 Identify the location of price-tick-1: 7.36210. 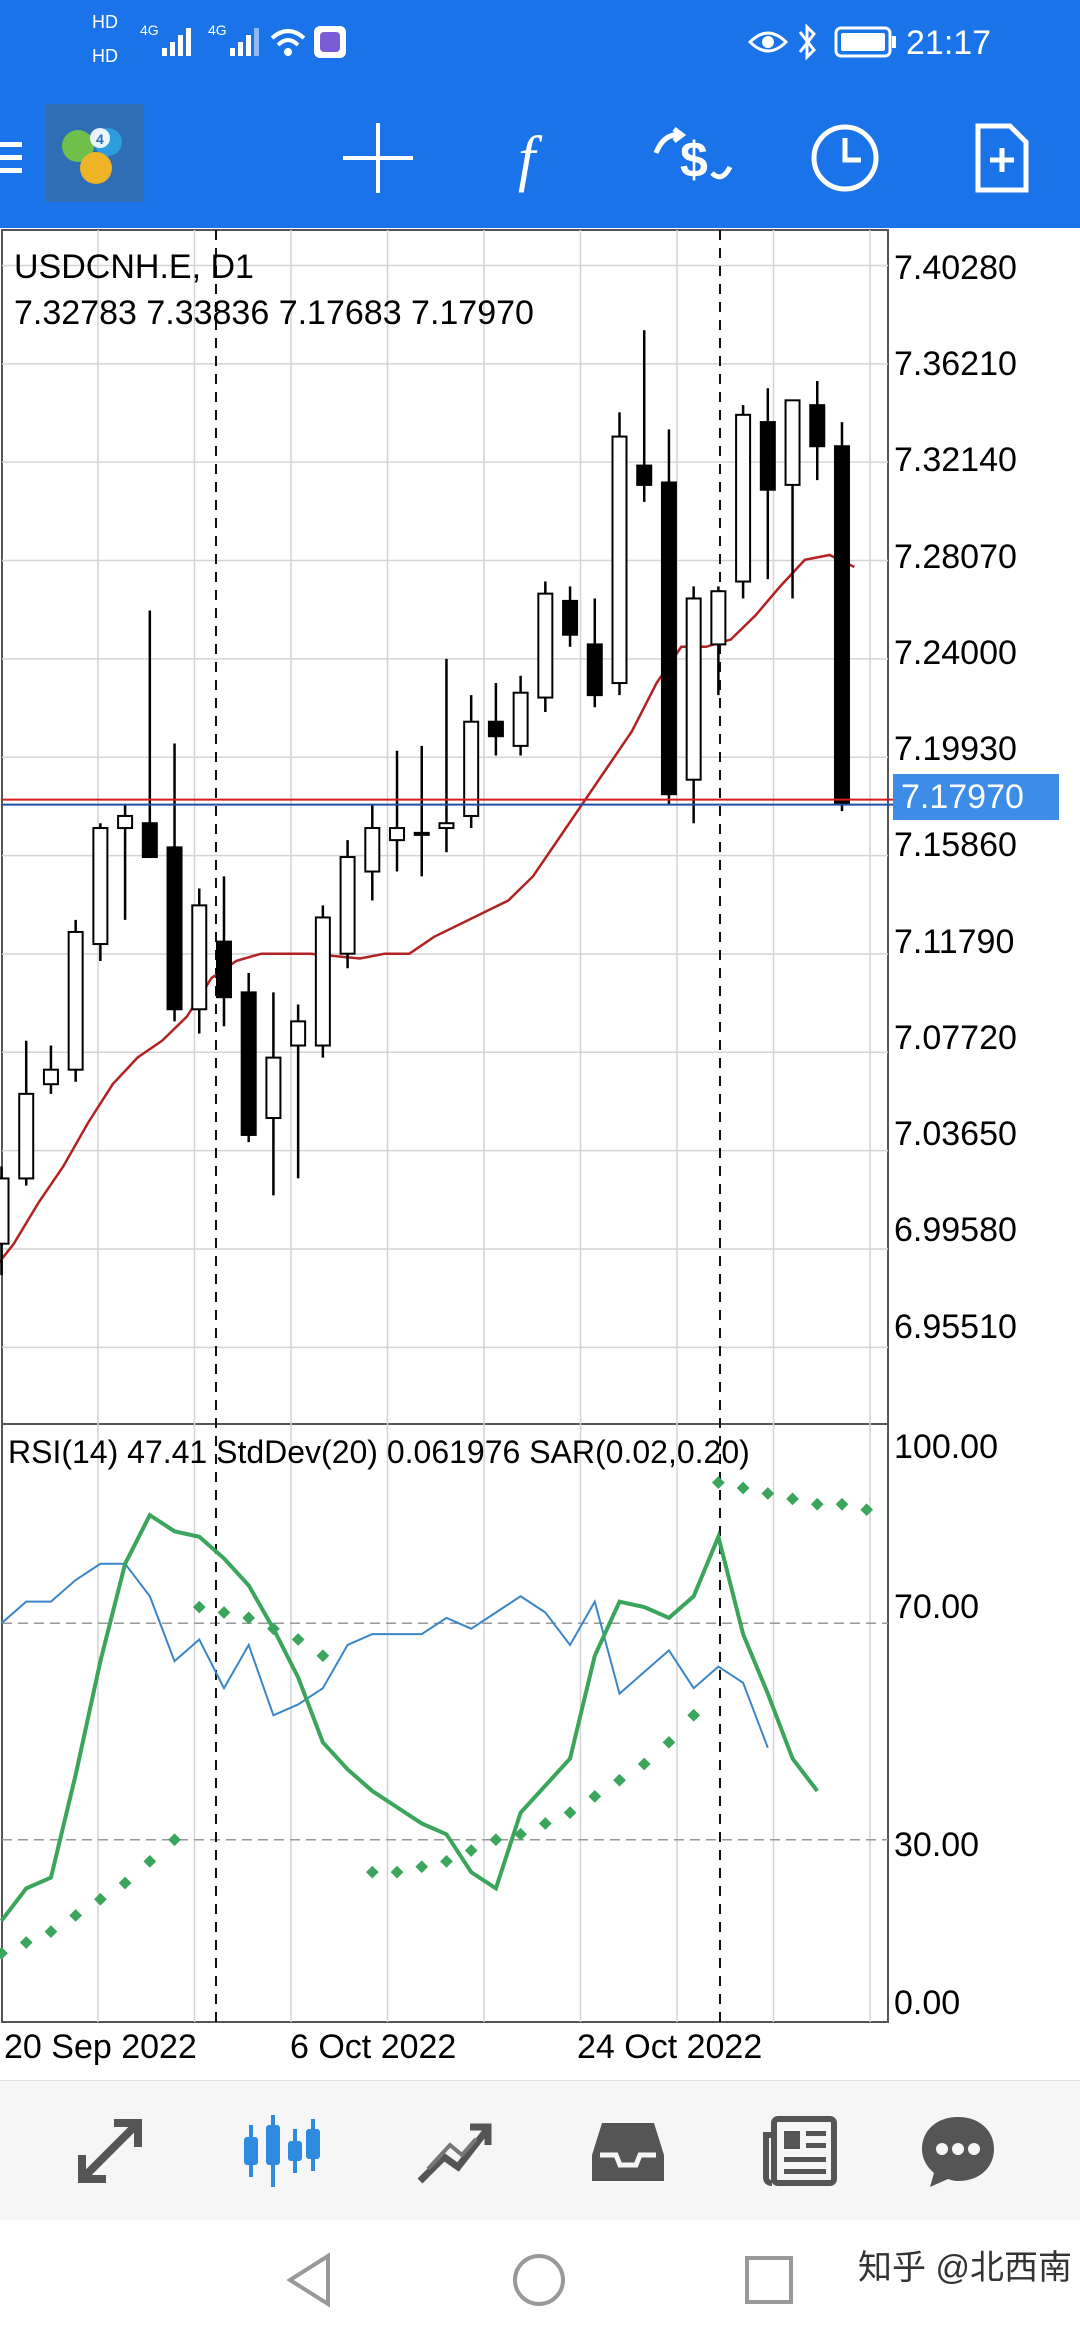
(955, 364).